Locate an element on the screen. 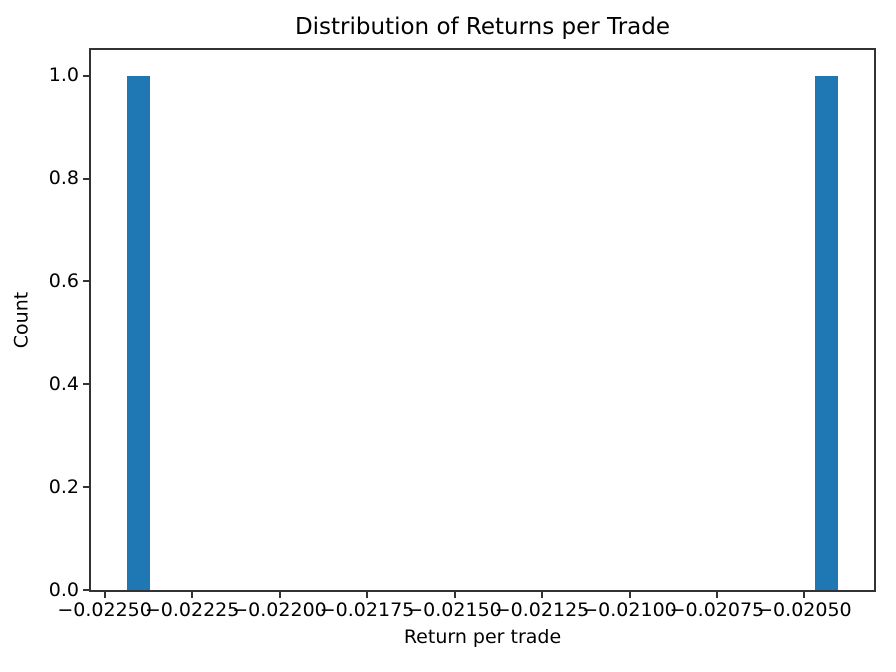 This screenshot has height=672, width=896. y-tick-label: 0.6 is located at coordinates (63, 280).